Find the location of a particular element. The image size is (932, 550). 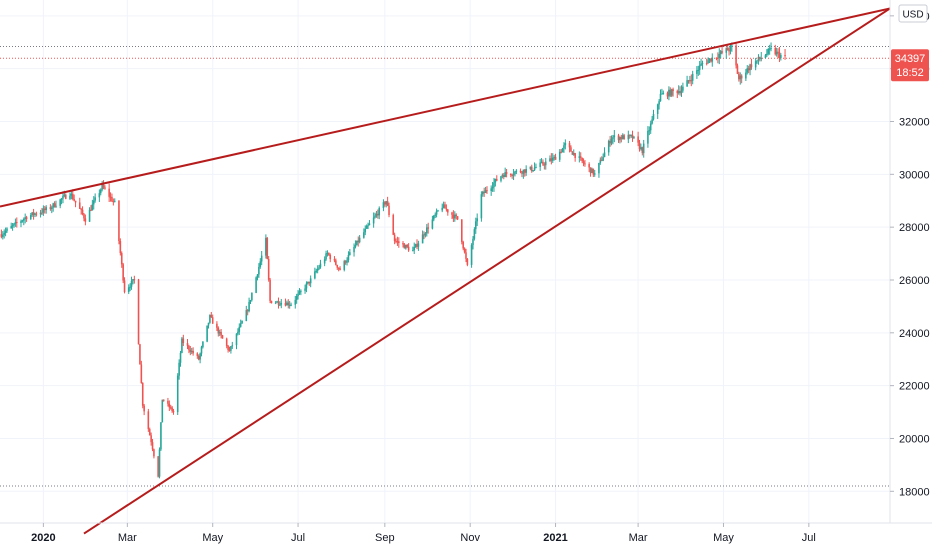

time-axis: 2020 Mar May Jul Sep Nov 2021 Mar May Jul is located at coordinates (423, 533).